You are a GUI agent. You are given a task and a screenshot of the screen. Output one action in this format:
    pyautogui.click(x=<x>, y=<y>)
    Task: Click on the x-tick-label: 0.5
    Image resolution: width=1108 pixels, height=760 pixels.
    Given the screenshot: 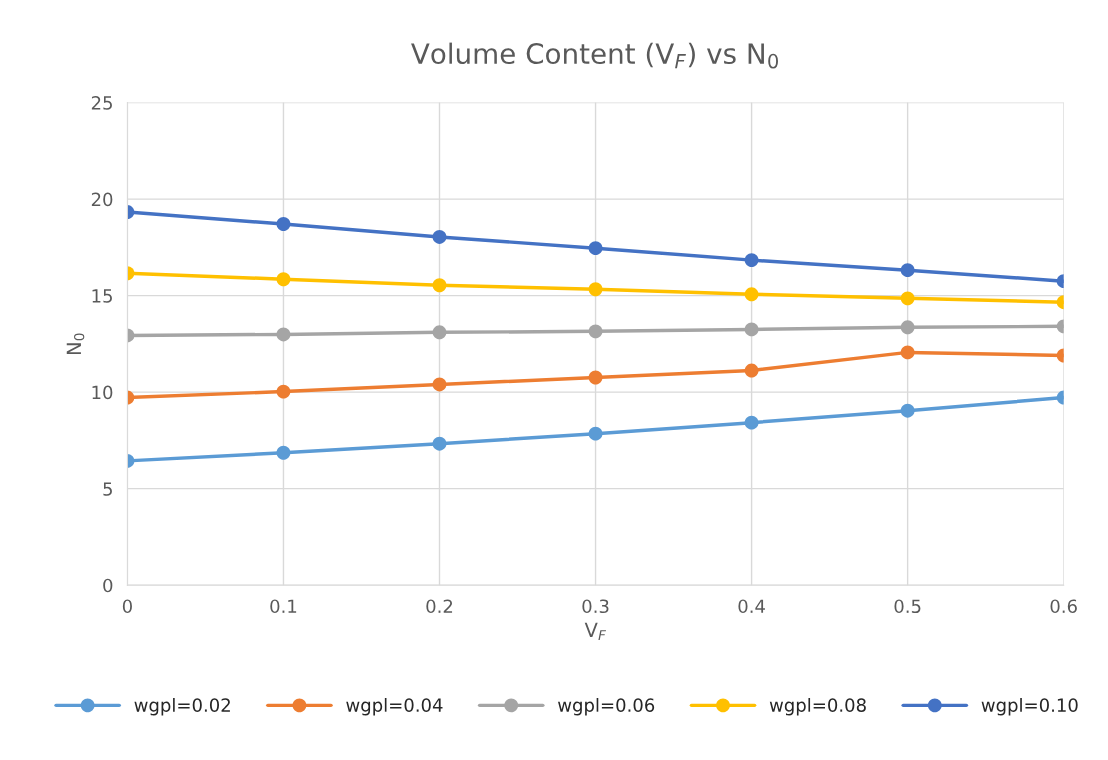 What is the action you would take?
    pyautogui.click(x=907, y=606)
    